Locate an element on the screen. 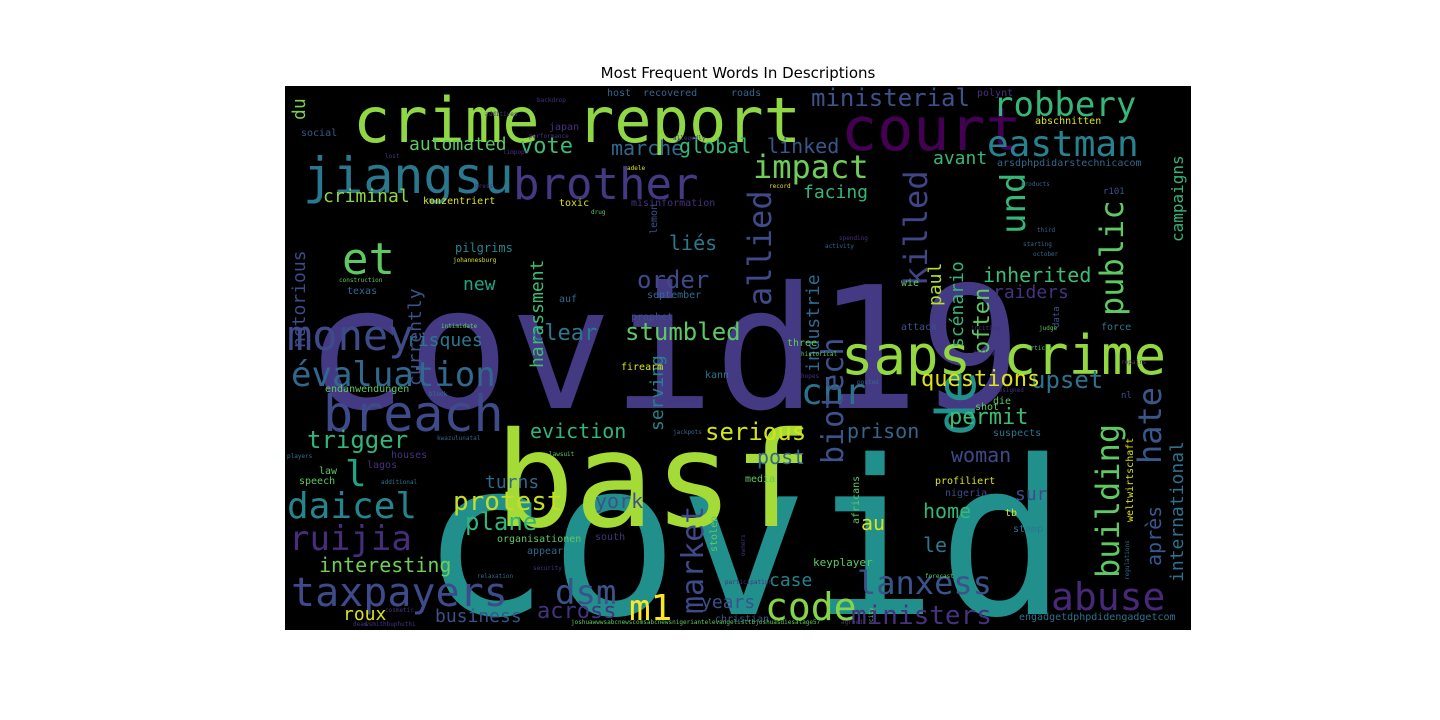  word-repairs: repairs is located at coordinates (1134, 362).